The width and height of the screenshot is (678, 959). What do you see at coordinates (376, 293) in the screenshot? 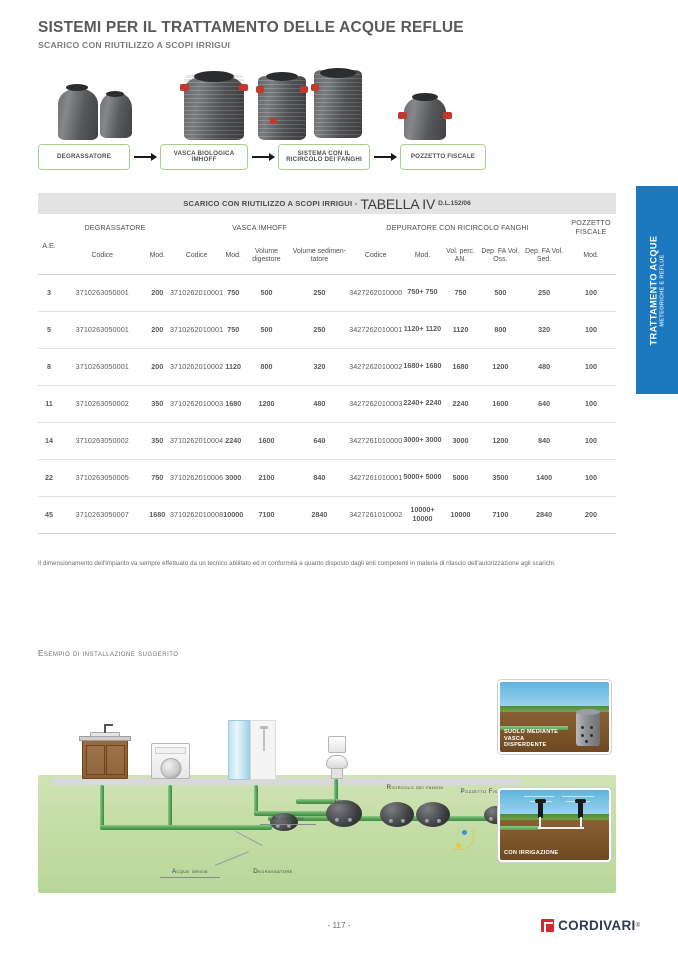
I see `cell-dep-codice: 3427262010000` at bounding box center [376, 293].